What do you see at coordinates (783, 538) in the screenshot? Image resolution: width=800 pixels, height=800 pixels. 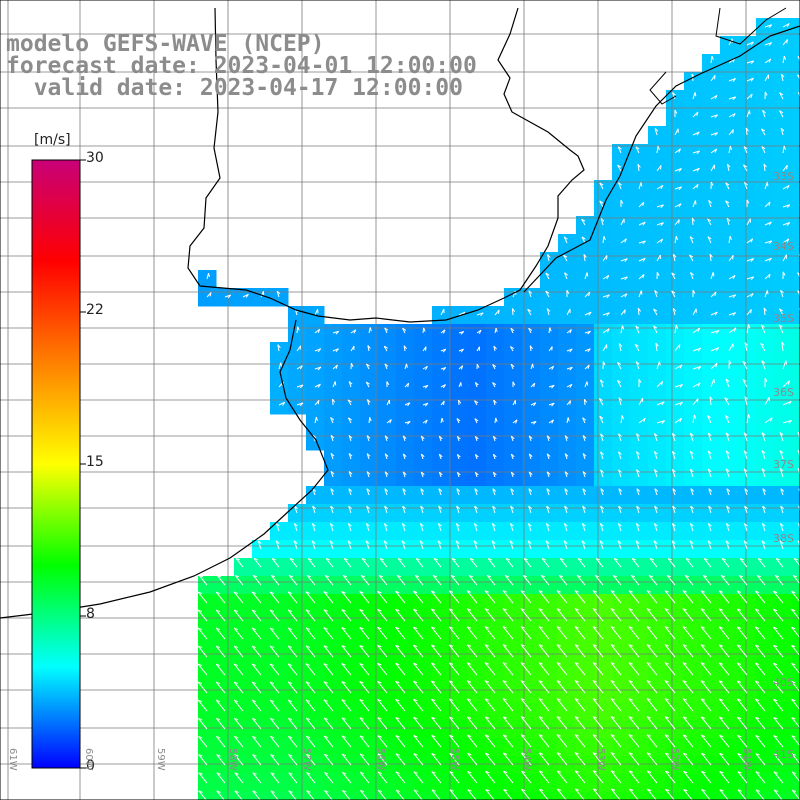 I see `lat-label-38s: 38S` at bounding box center [783, 538].